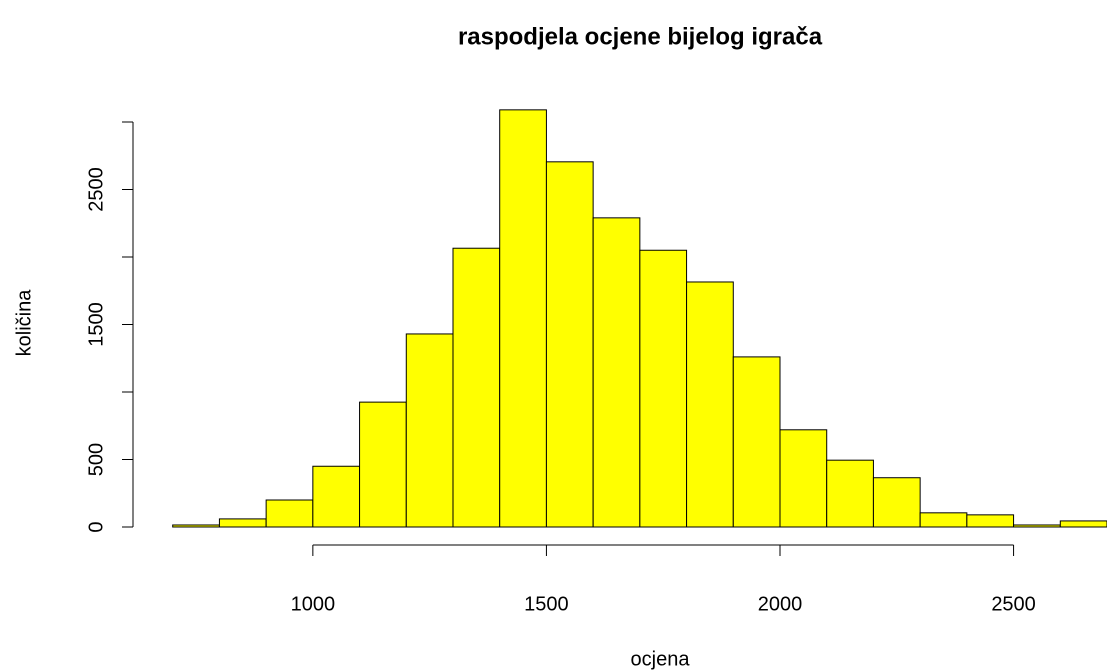 The height and width of the screenshot is (671, 1107). I want to click on x-axis-label: ocjena, so click(661, 659).